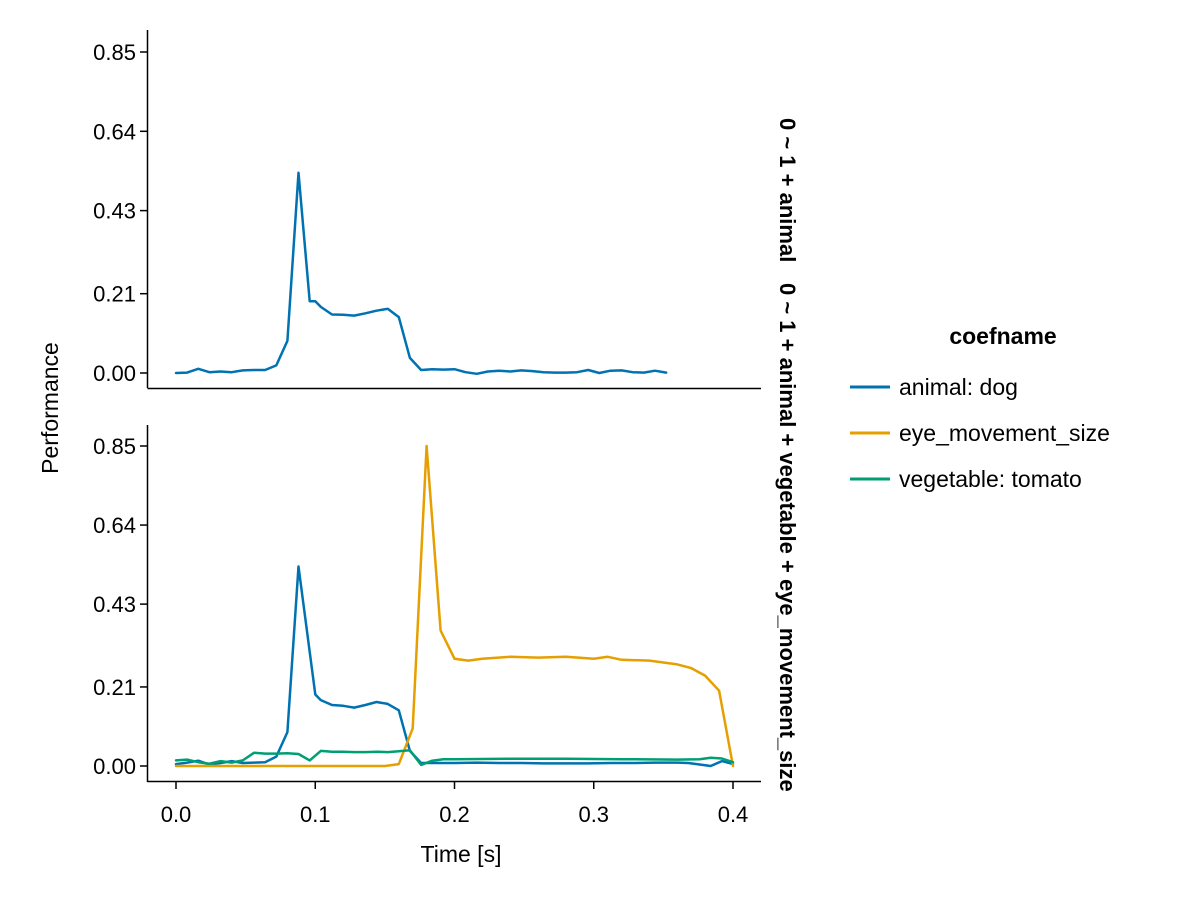 This screenshot has width=1200, height=900. I want to click on facet-label-top: 0 ~ 1 + animal, so click(787, 190).